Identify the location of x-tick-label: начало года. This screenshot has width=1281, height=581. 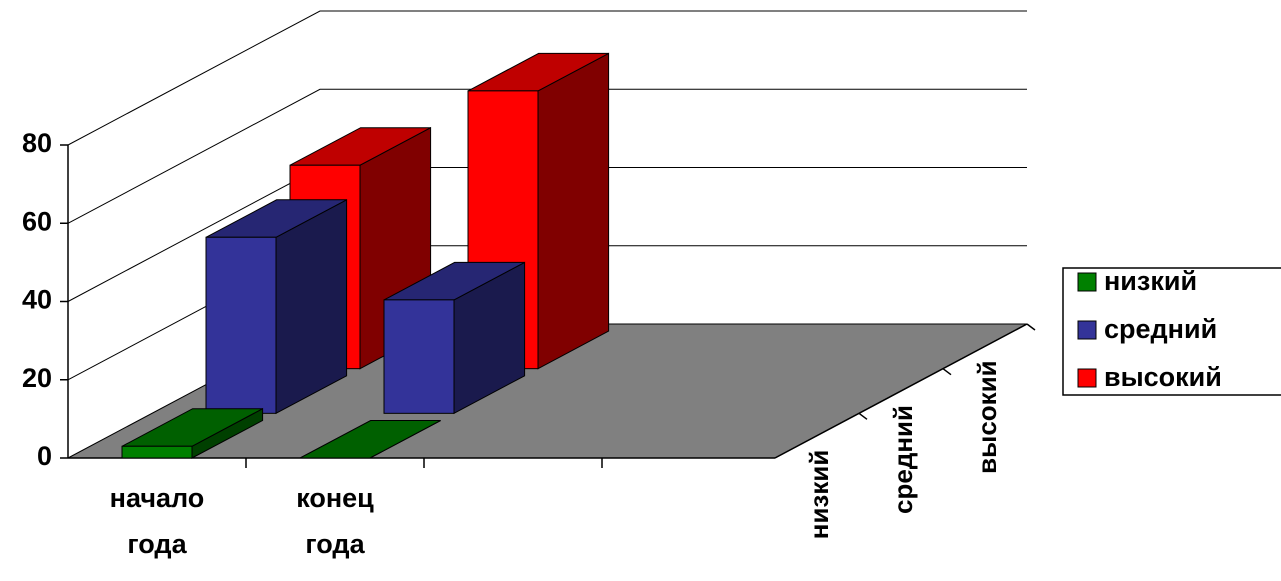
(157, 521).